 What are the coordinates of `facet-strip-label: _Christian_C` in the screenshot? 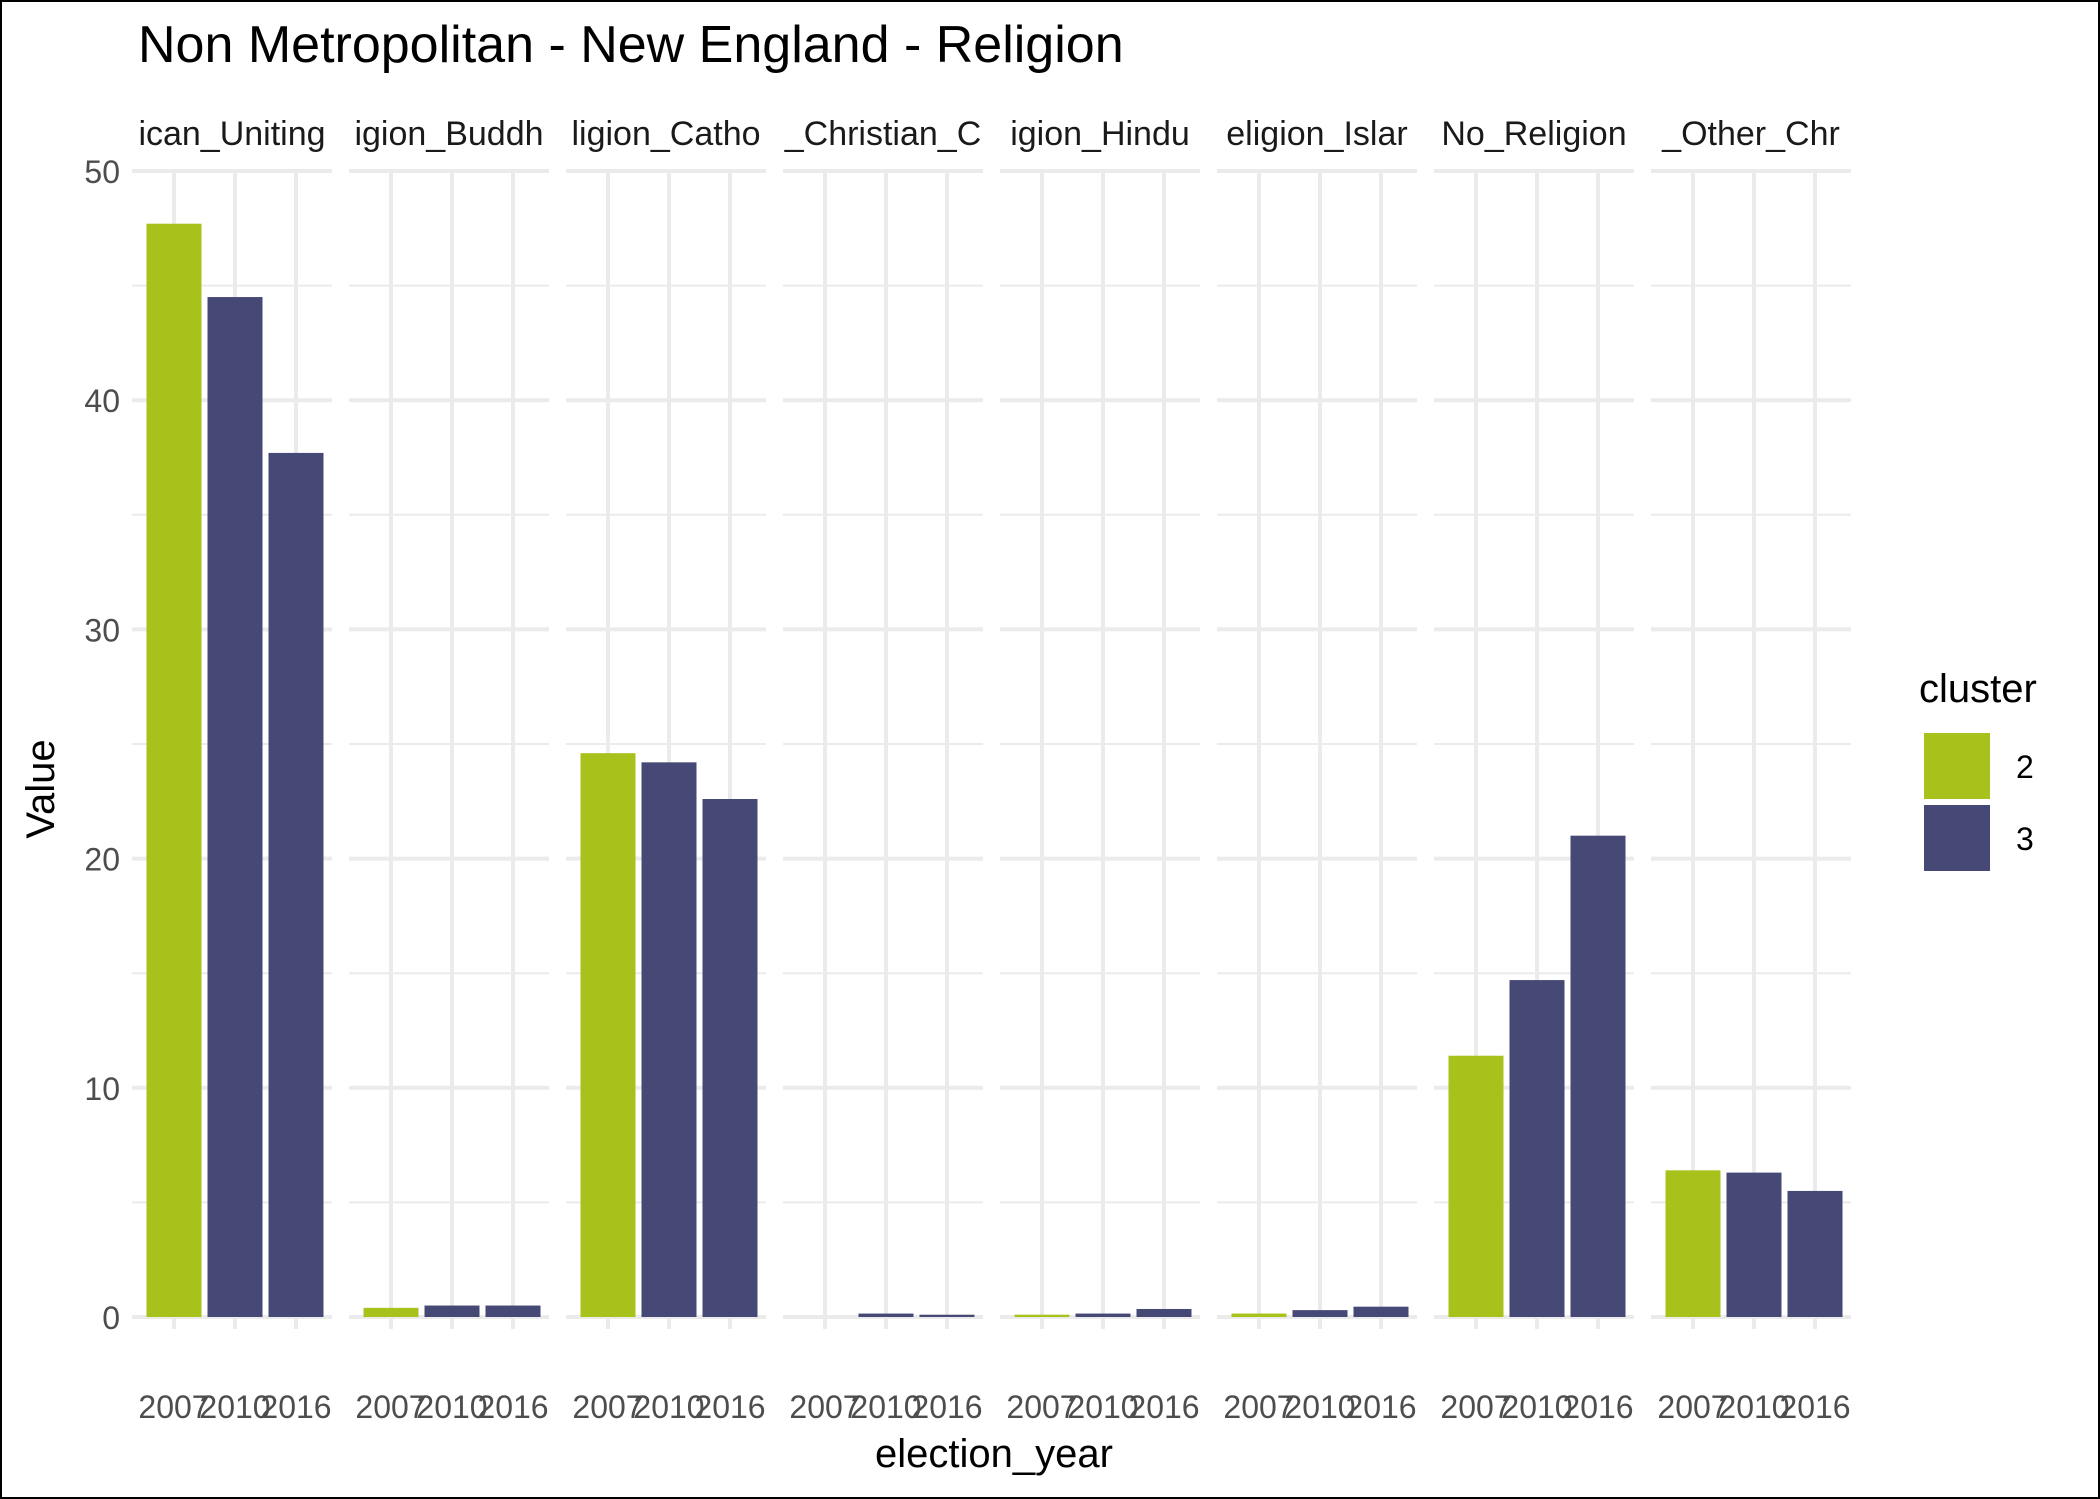 It's located at (883, 134).